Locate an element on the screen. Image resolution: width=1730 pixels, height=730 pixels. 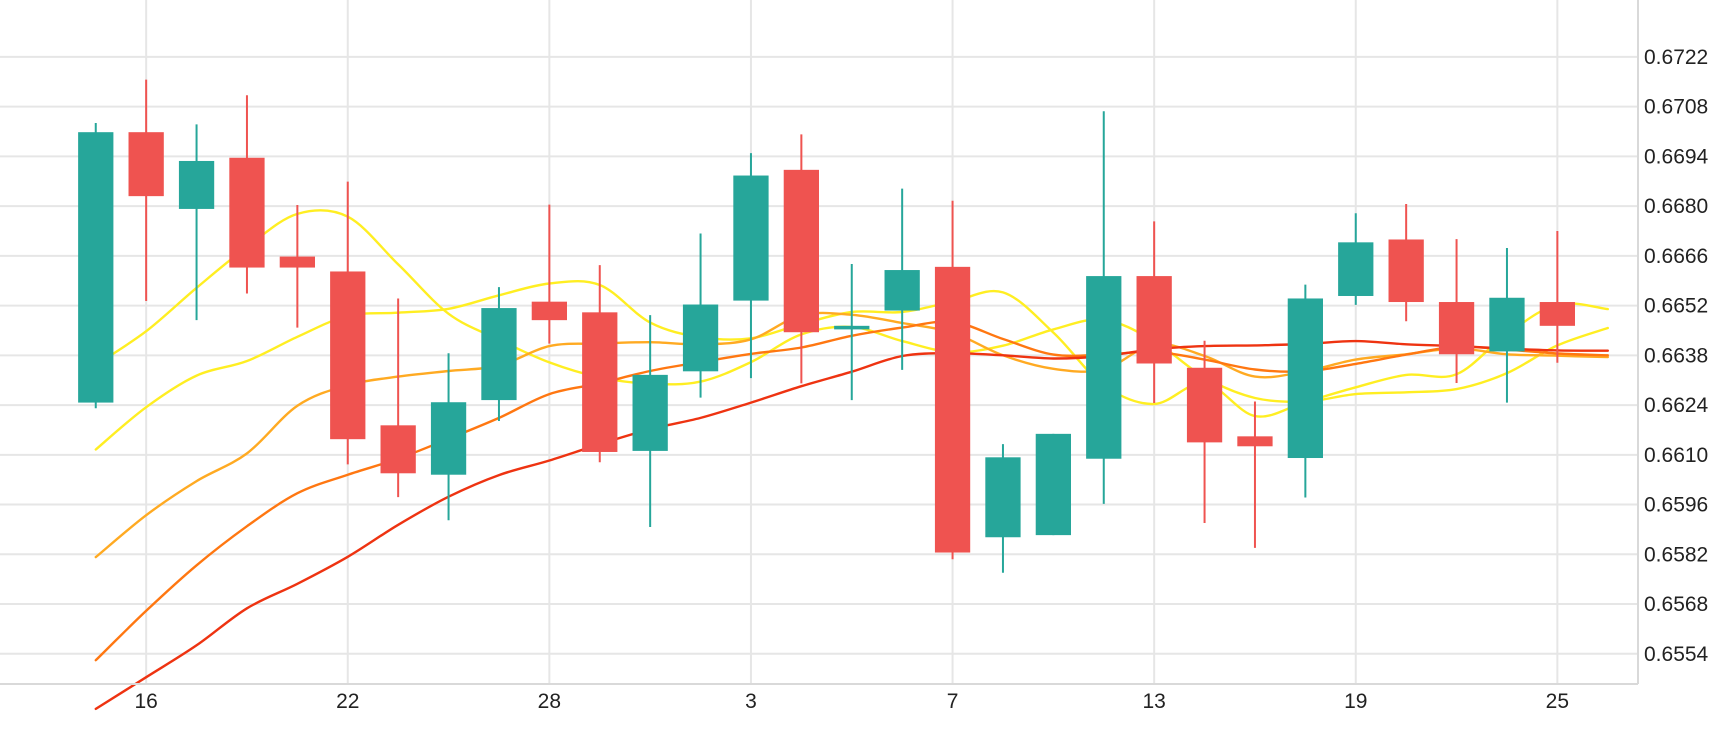
y-tick-label: 0.6694 is located at coordinates (1676, 156).